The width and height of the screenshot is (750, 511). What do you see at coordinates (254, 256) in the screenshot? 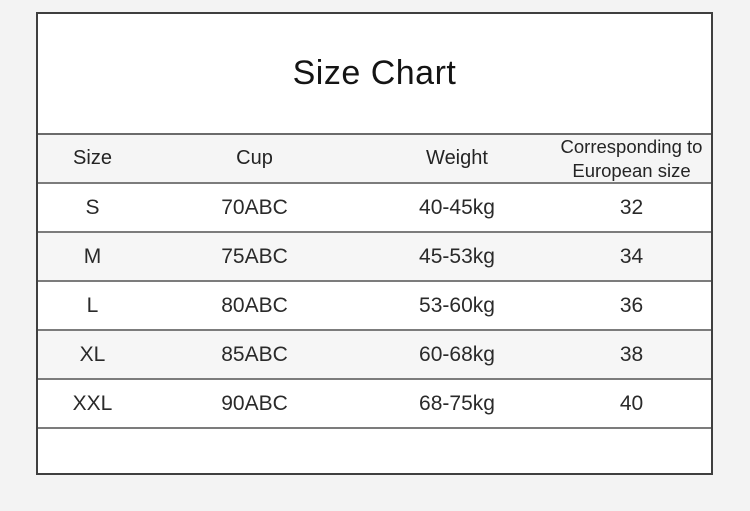
I see `cell-cup: 75ABC` at bounding box center [254, 256].